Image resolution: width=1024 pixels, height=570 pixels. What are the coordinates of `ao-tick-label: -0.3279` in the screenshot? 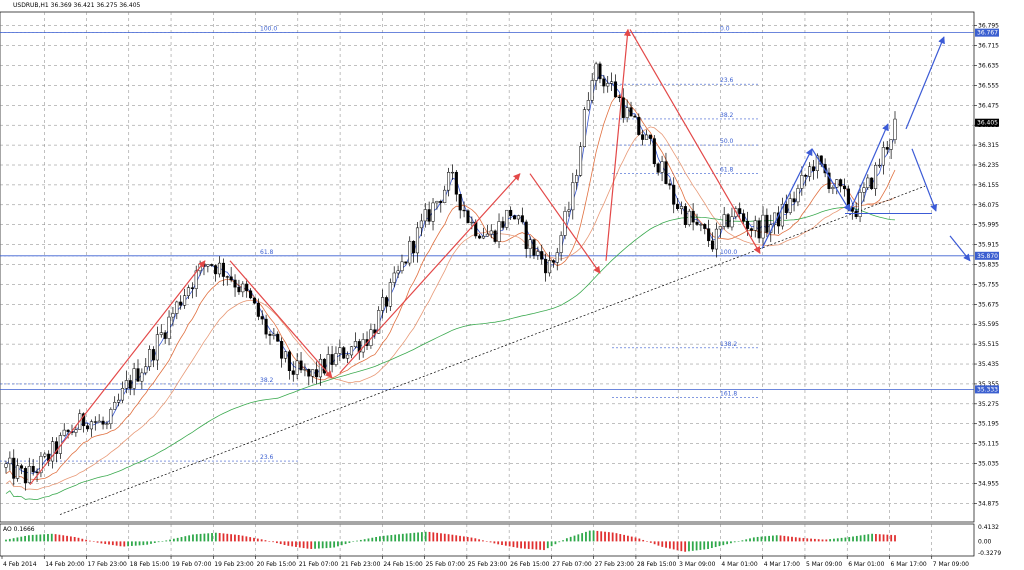 It's located at (989, 553).